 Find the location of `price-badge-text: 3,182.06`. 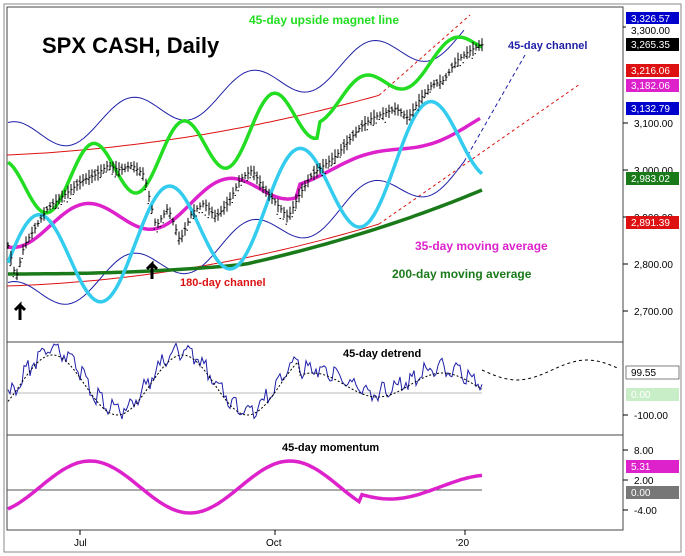

price-badge-text: 3,182.06 is located at coordinates (650, 86).